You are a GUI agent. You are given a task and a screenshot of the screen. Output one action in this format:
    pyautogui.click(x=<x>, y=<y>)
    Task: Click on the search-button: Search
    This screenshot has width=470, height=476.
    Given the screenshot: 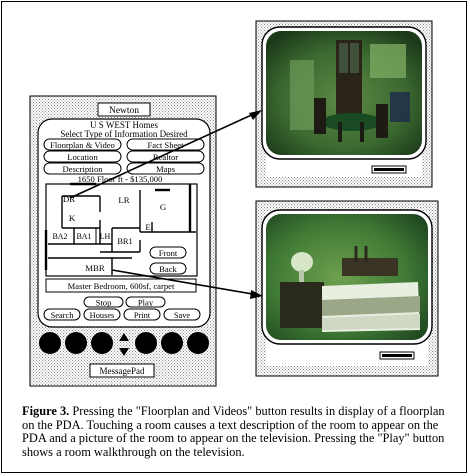 What is the action you would take?
    pyautogui.click(x=62, y=314)
    